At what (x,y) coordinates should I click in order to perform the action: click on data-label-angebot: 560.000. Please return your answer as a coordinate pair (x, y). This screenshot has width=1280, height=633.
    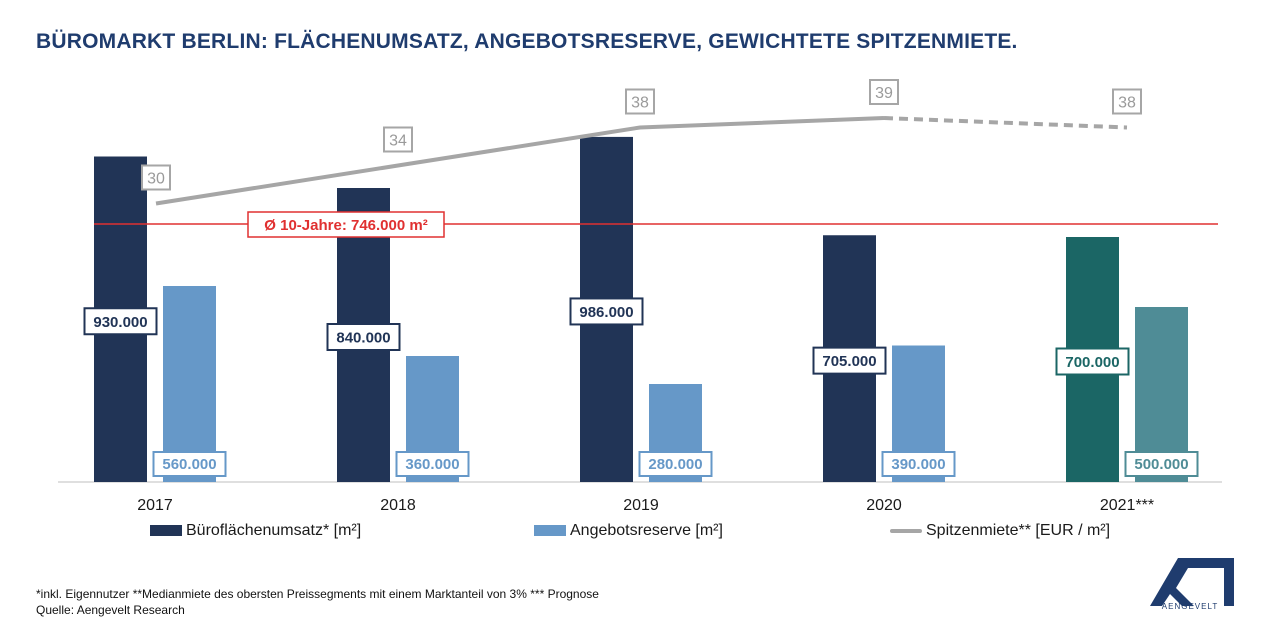
    Looking at the image, I should click on (189, 464).